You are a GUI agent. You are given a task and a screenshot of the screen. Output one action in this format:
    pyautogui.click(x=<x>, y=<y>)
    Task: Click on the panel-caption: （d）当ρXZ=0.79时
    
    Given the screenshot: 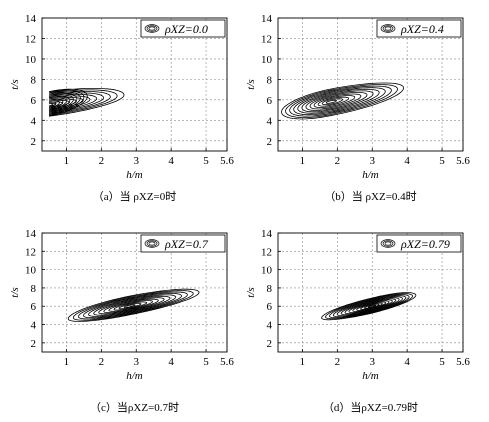 What is the action you would take?
    pyautogui.click(x=370, y=407)
    